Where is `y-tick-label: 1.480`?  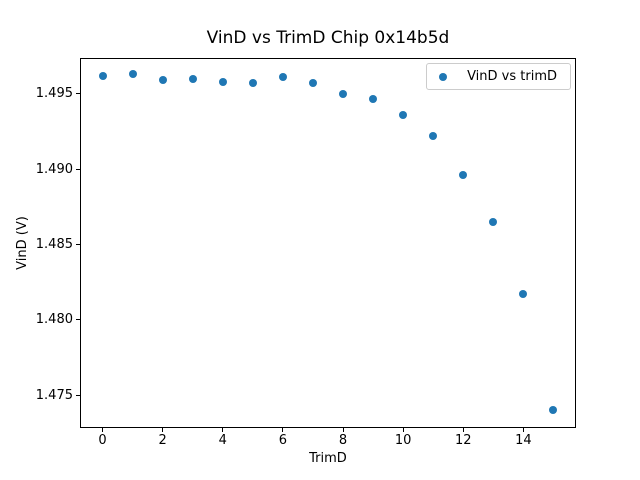 y-tick-label: 1.480 is located at coordinates (54, 320).